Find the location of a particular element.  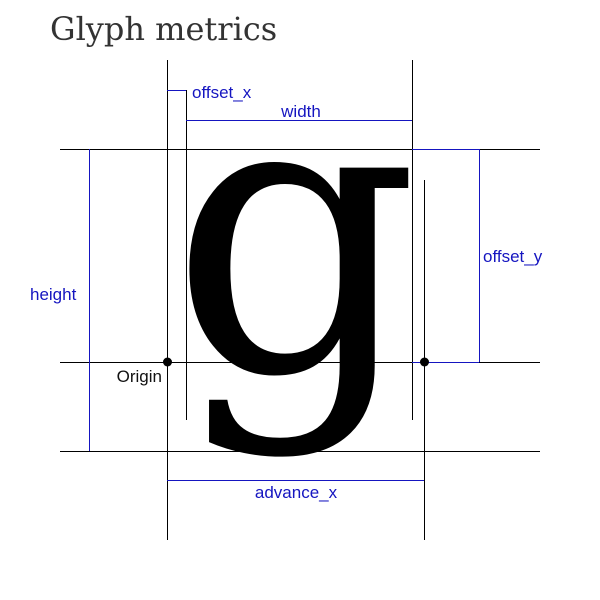

origin-dot is located at coordinates (167, 362).